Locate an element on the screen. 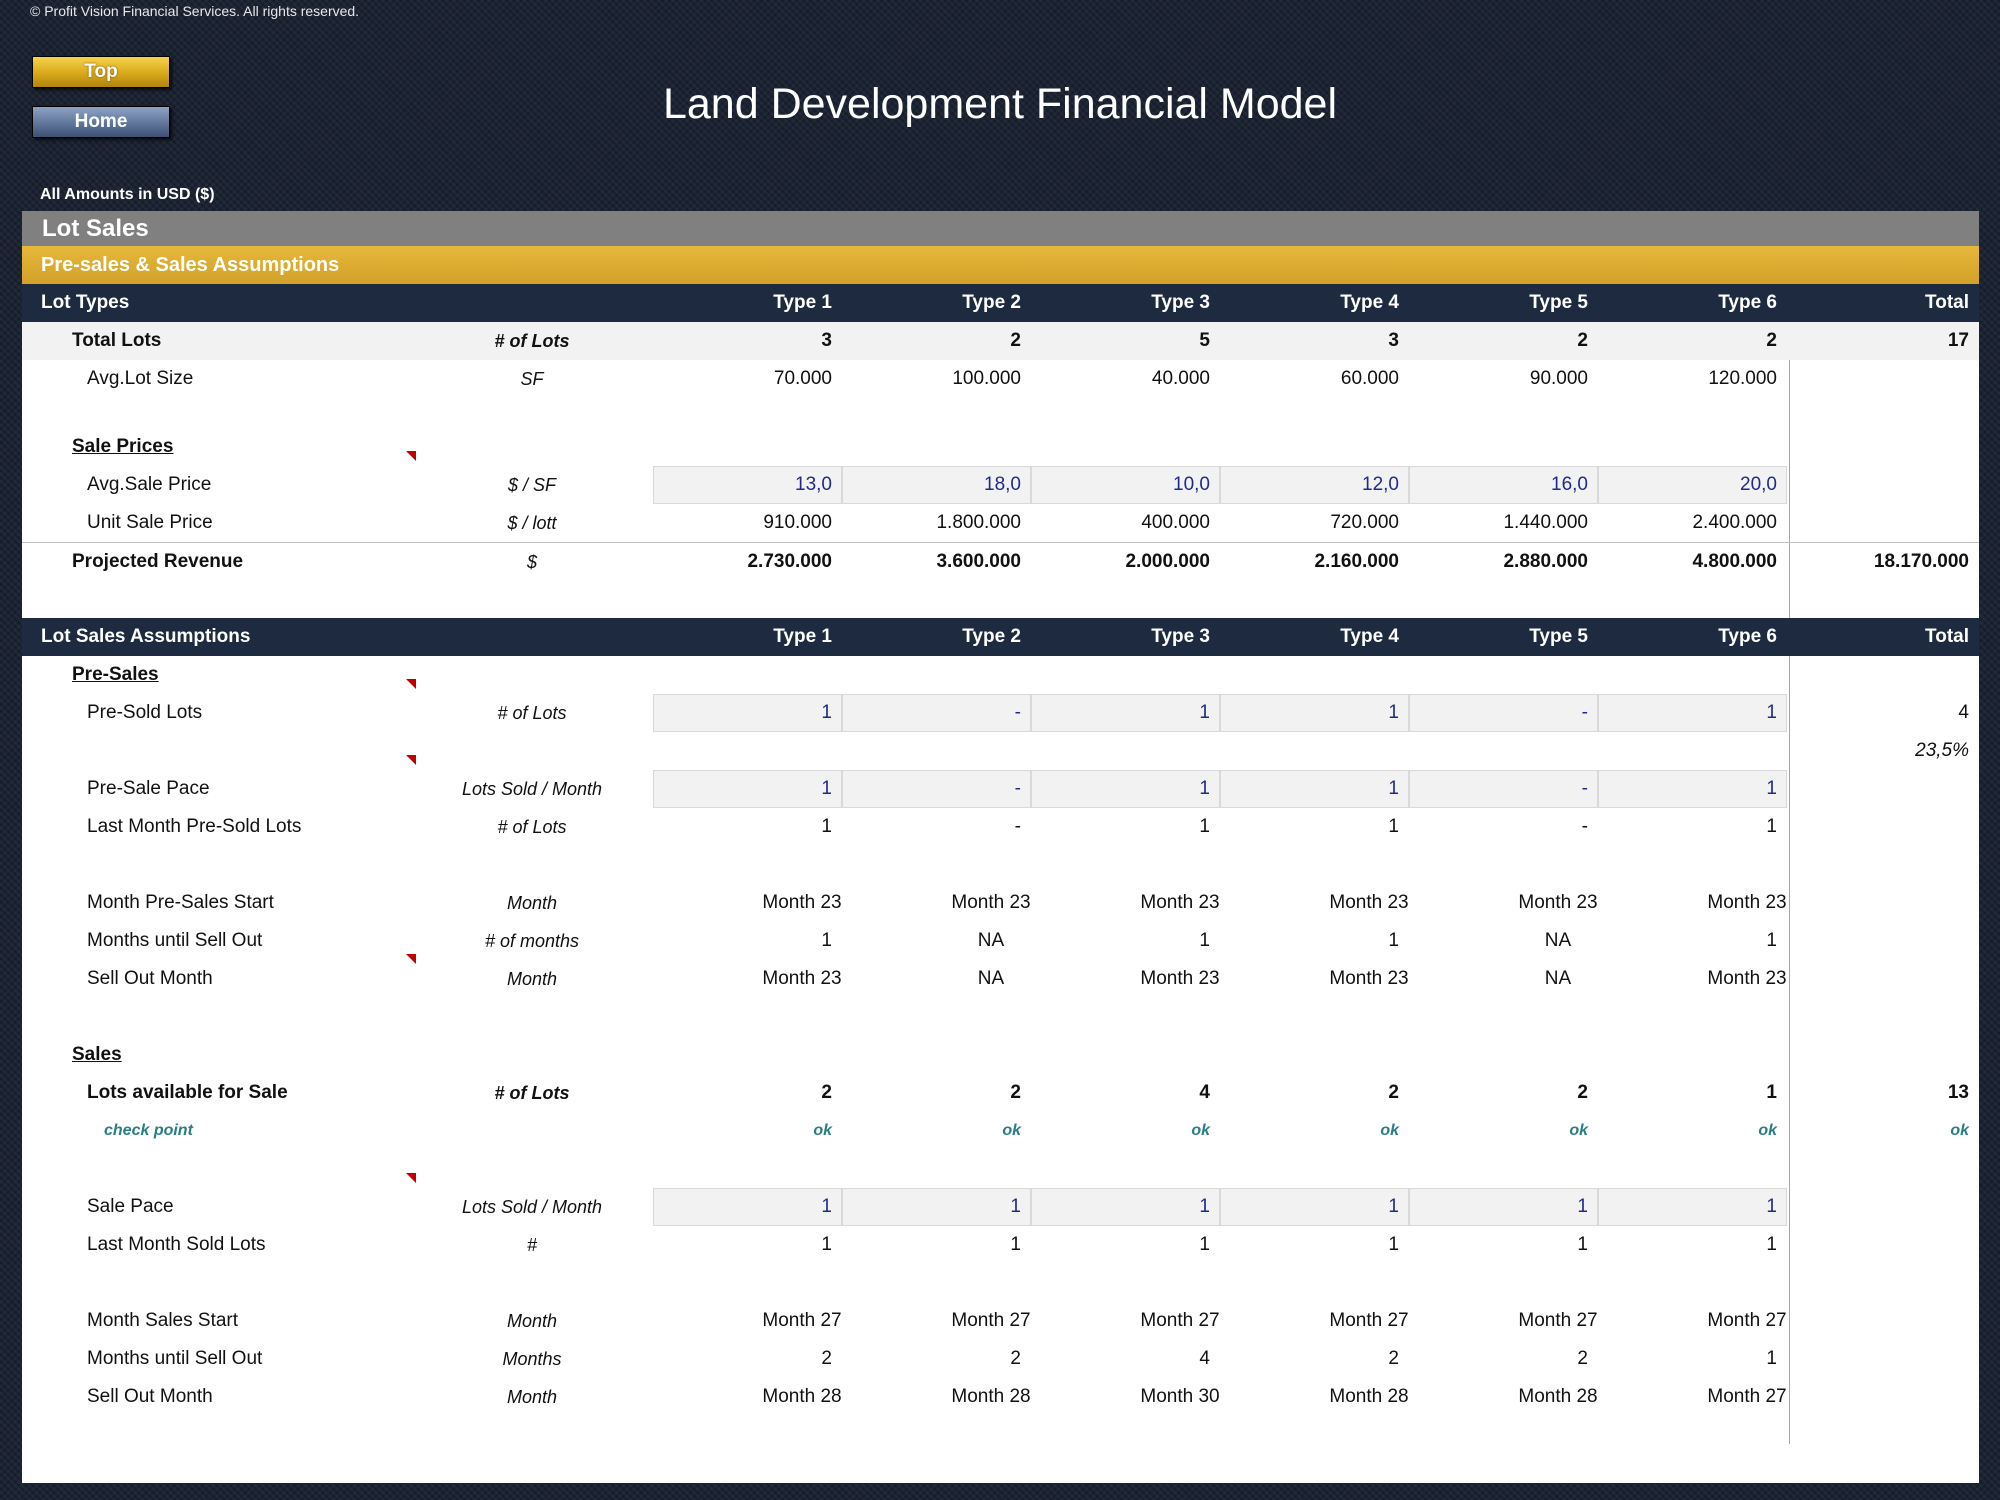  value-type-2: Month 23 is located at coordinates (991, 902).